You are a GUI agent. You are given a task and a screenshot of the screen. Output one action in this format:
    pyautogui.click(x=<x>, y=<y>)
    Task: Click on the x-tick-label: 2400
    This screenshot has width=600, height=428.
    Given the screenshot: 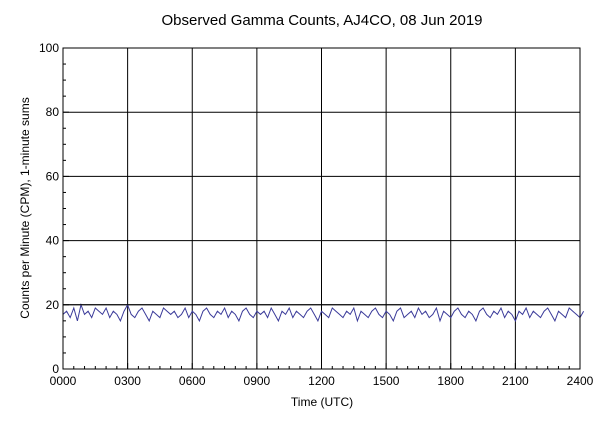 What is the action you would take?
    pyautogui.click(x=580, y=381)
    